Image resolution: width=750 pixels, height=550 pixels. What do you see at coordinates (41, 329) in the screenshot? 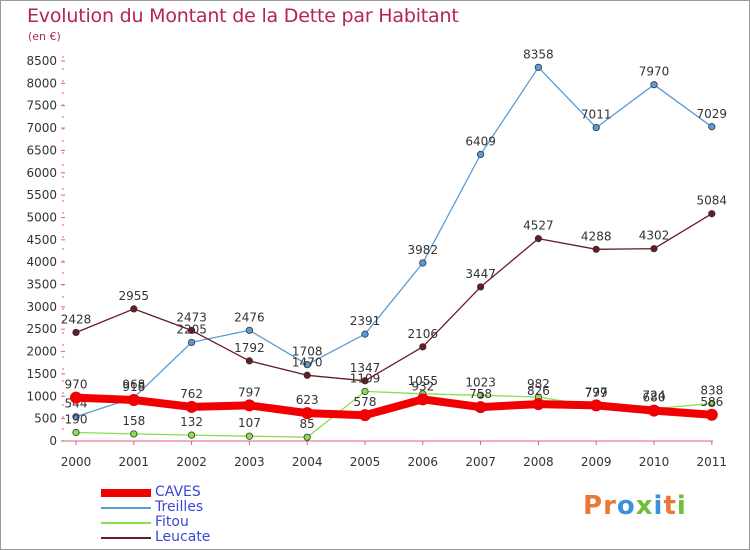
I see `y-tick-label: 2500` at bounding box center [41, 329].